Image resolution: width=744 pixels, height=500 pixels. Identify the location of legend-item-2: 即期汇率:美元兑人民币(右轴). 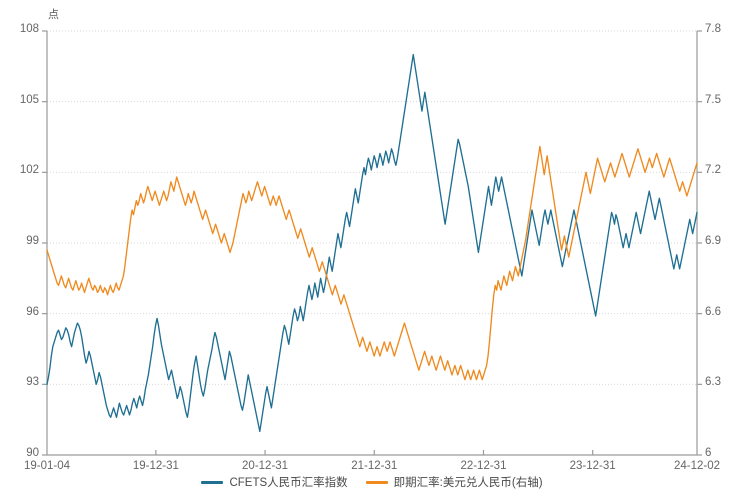
(454, 482).